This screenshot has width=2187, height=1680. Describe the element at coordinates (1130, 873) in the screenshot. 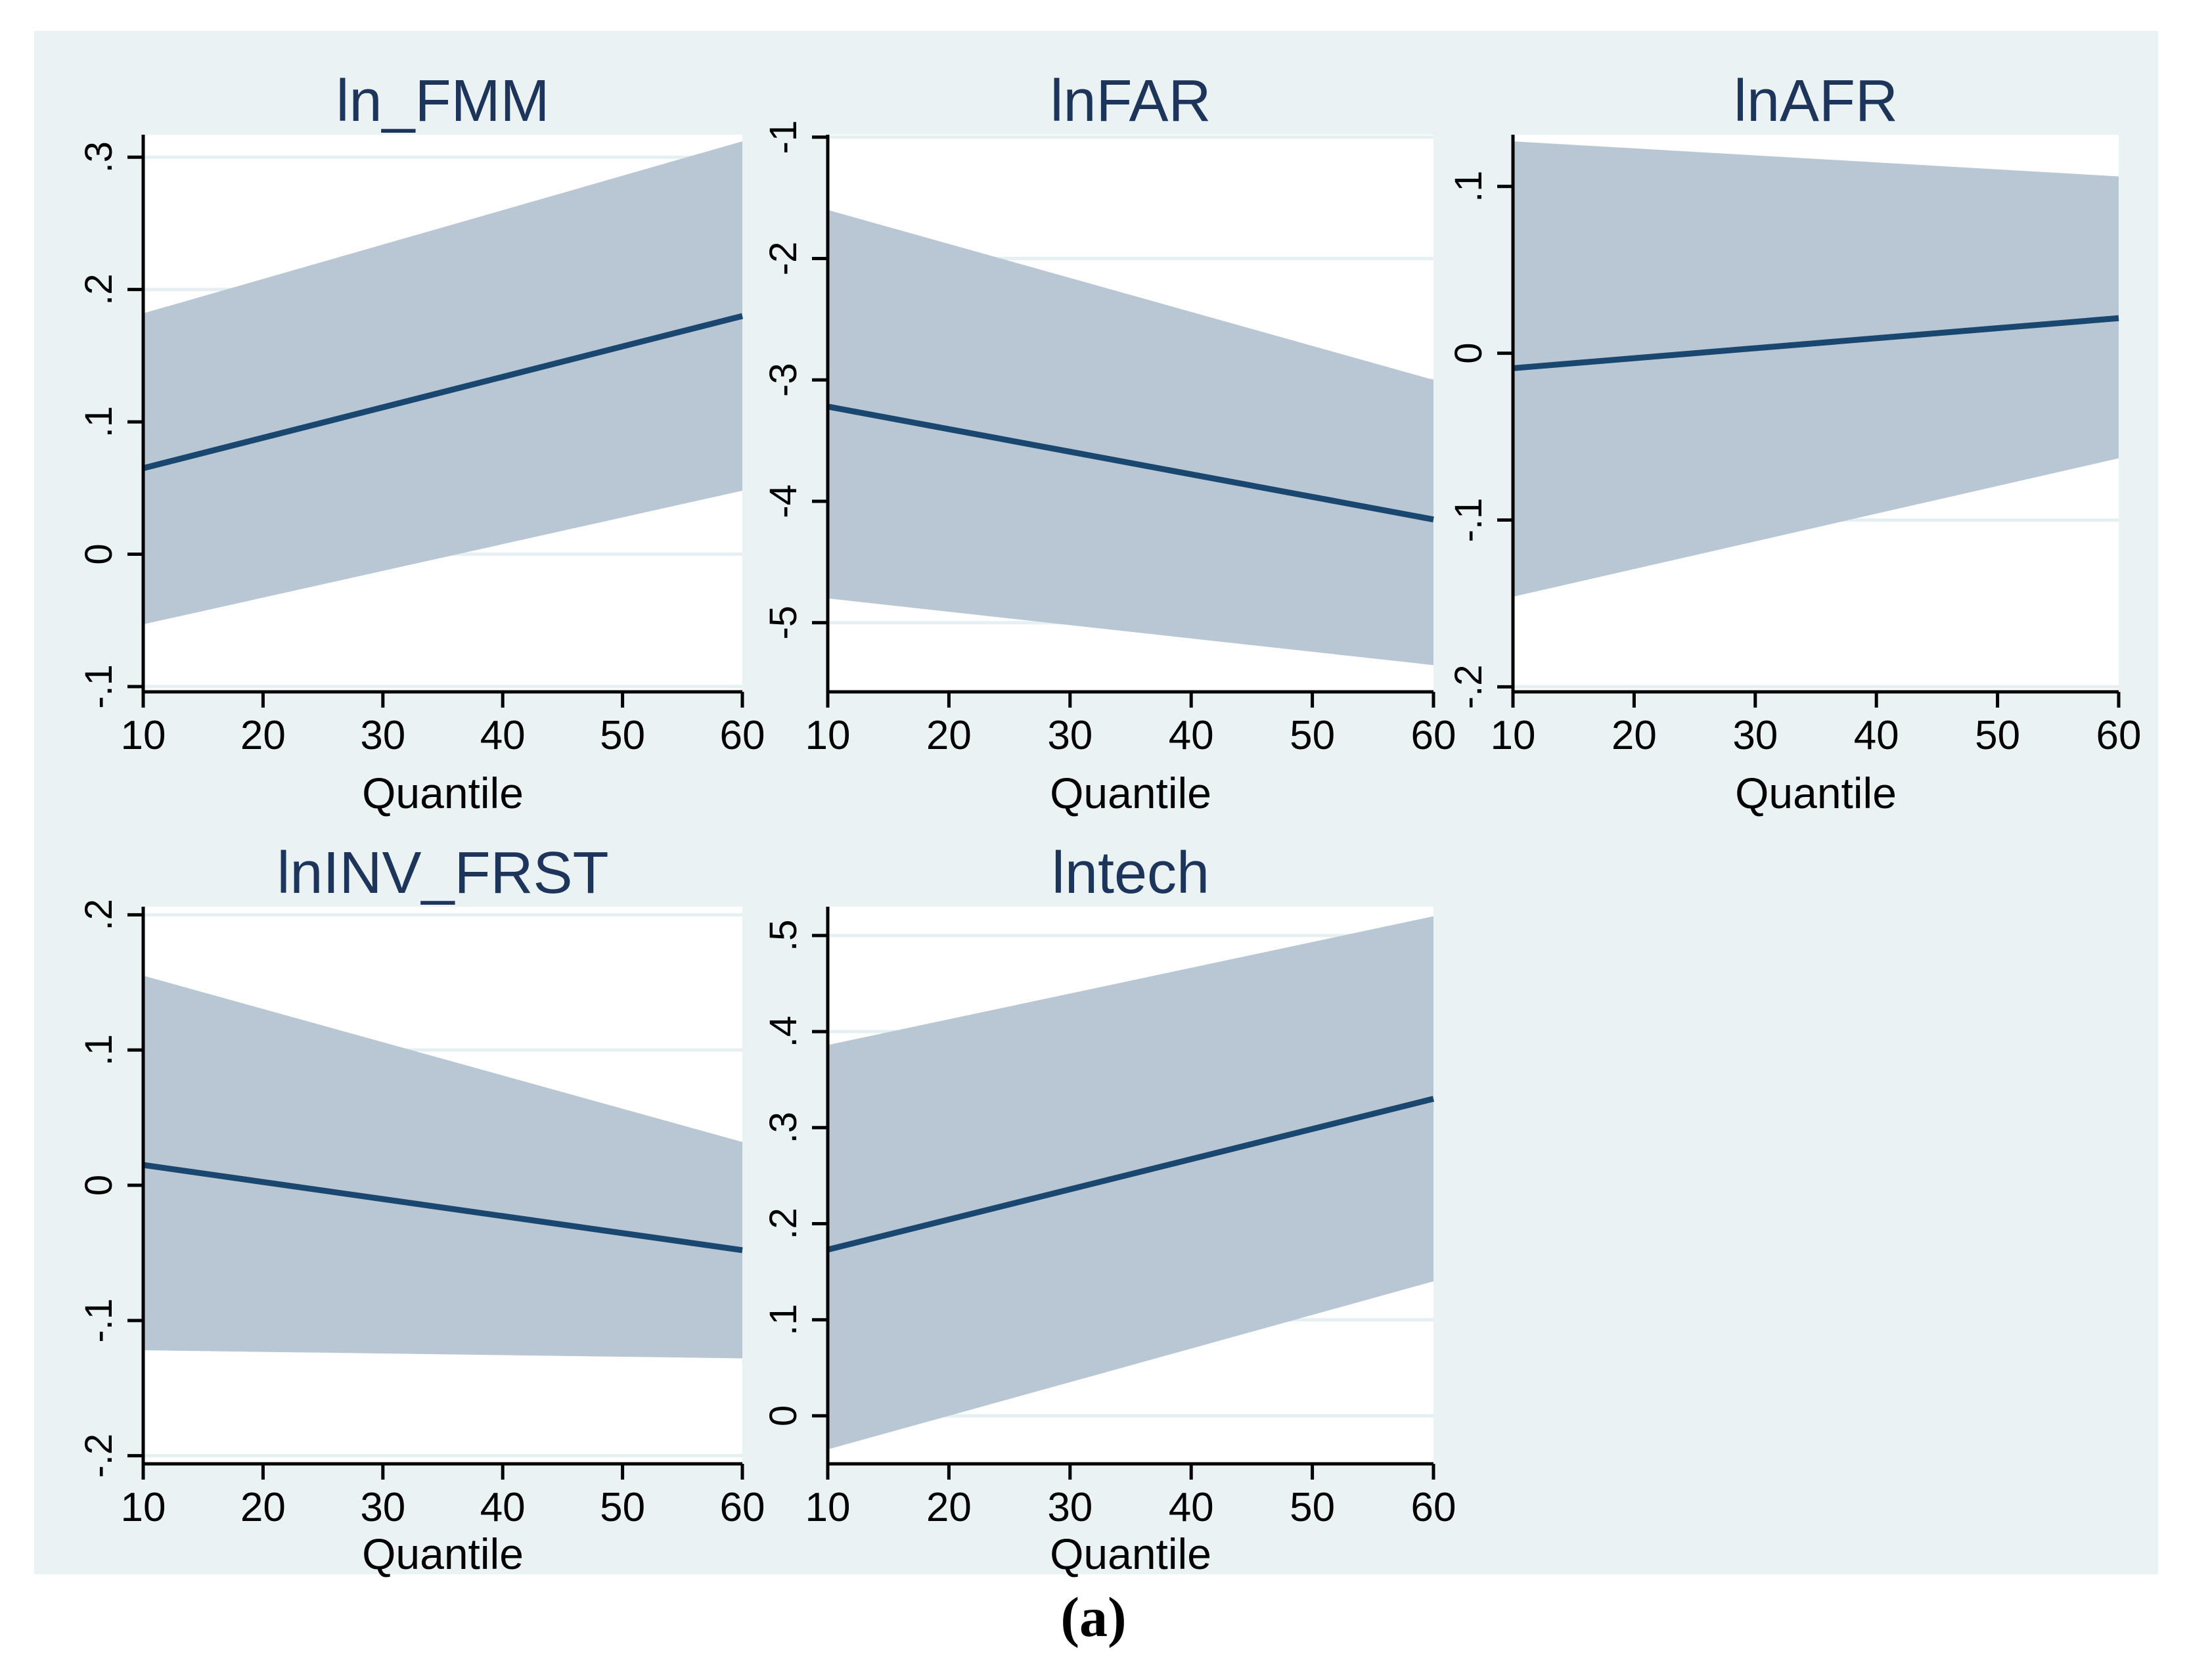

I see `subplot-title: lntech` at that location.